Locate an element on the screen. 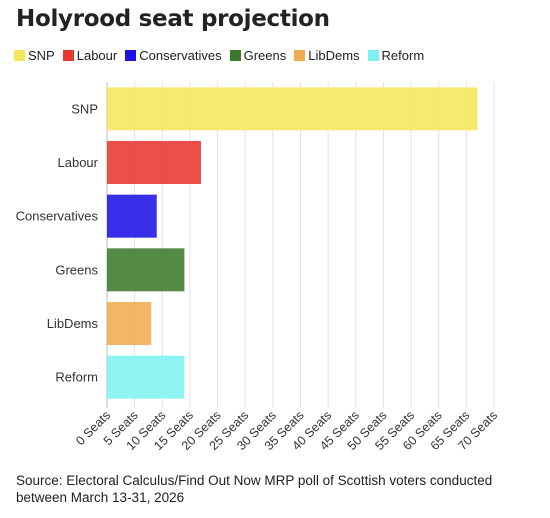 This screenshot has height=518, width=550. legend-item-labour: Labour is located at coordinates (90, 55).